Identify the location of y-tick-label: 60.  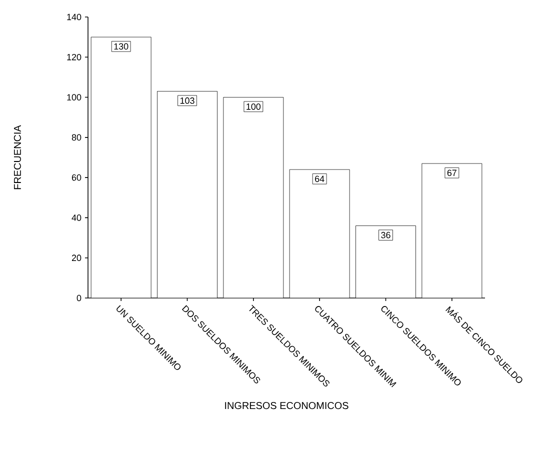
(77, 177).